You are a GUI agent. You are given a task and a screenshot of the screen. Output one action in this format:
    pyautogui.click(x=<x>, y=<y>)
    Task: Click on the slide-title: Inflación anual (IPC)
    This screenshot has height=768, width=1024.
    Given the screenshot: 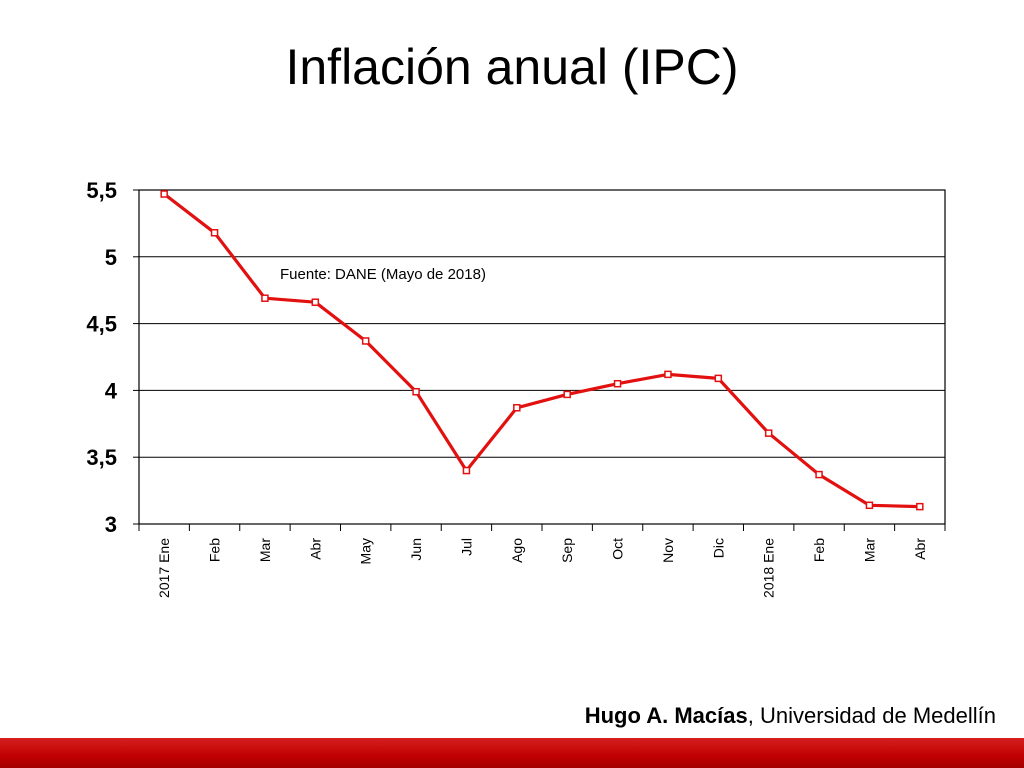 What is the action you would take?
    pyautogui.click(x=512, y=67)
    